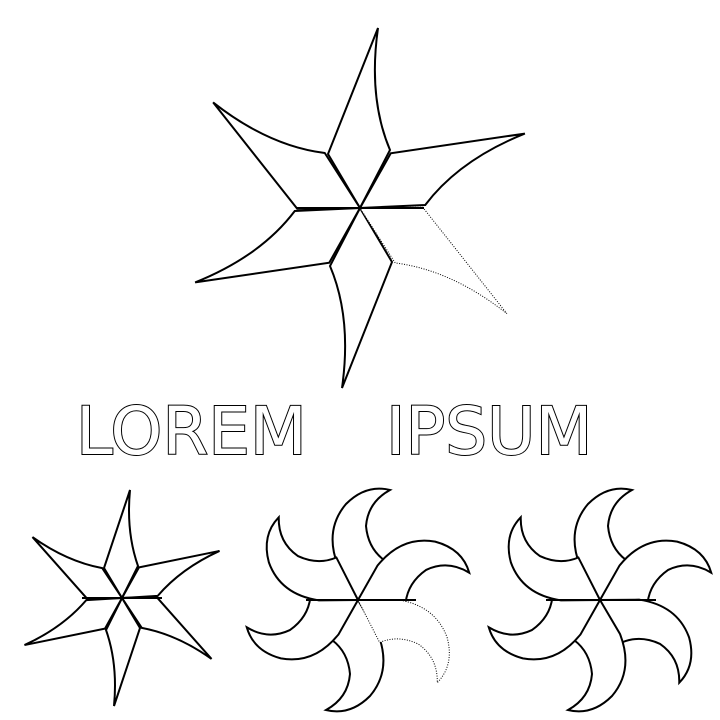  What do you see at coordinates (358, 600) in the screenshot?
I see `six-blade-pinwheel-partial-icon` at bounding box center [358, 600].